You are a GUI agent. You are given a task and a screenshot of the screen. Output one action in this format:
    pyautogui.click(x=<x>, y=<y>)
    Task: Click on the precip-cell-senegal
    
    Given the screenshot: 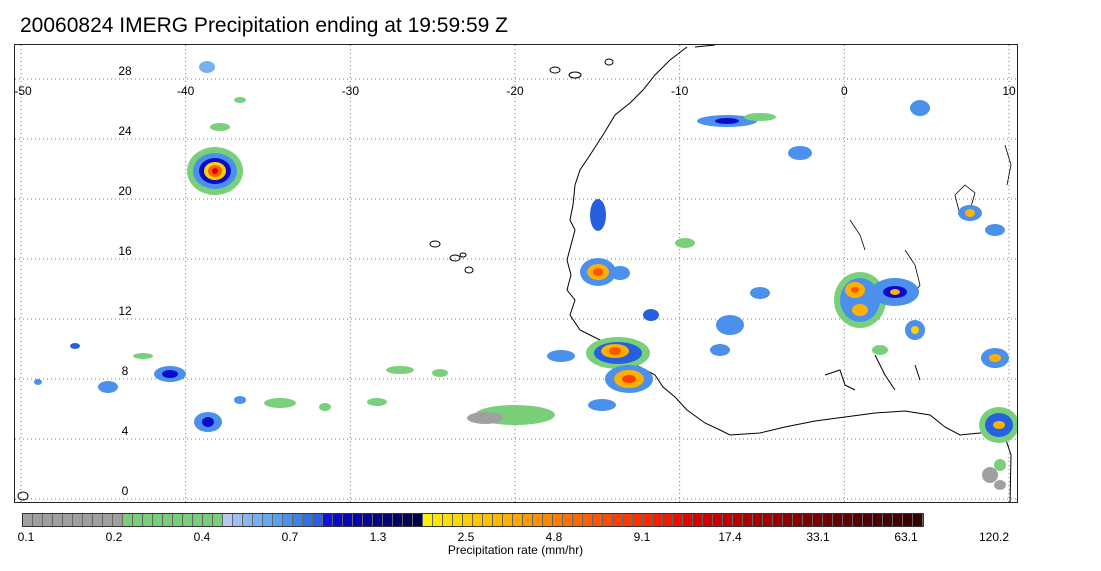 What is the action you would take?
    pyautogui.click(x=598, y=272)
    